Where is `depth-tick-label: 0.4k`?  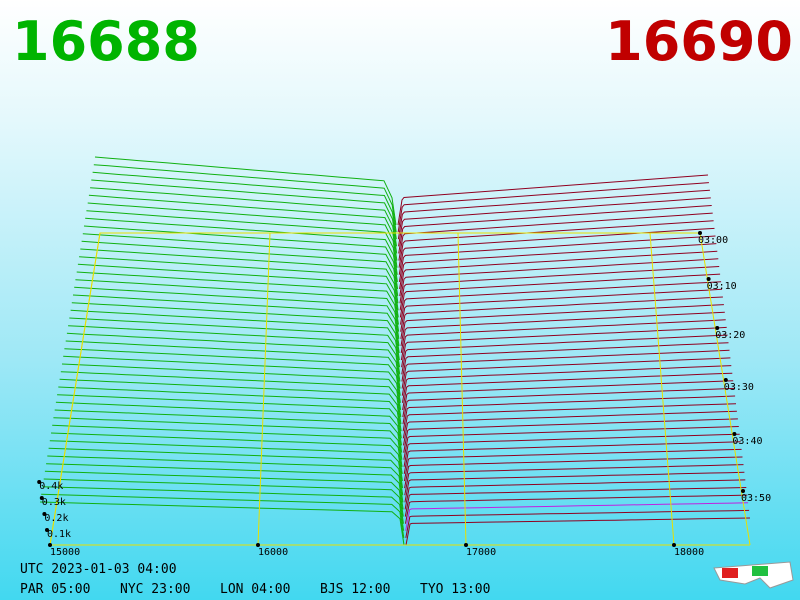 depth-tick-label: 0.4k is located at coordinates (51, 486).